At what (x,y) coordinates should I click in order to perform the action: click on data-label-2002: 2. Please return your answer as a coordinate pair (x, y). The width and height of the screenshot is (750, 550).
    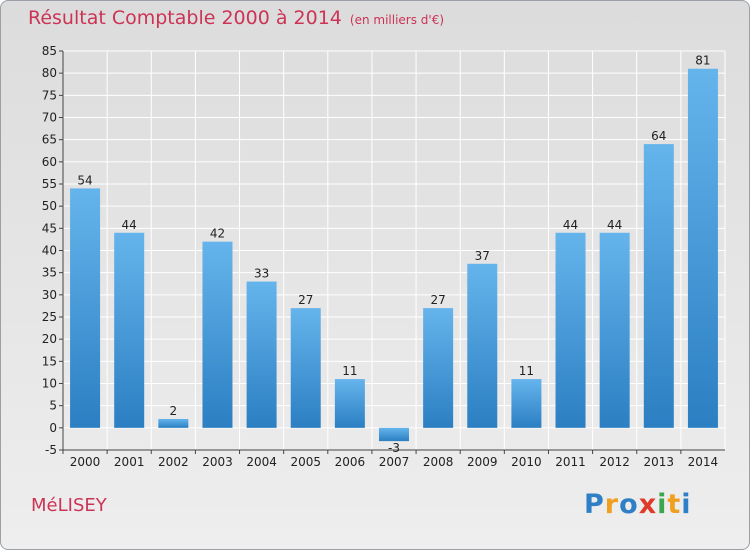
    Looking at the image, I should click on (174, 411).